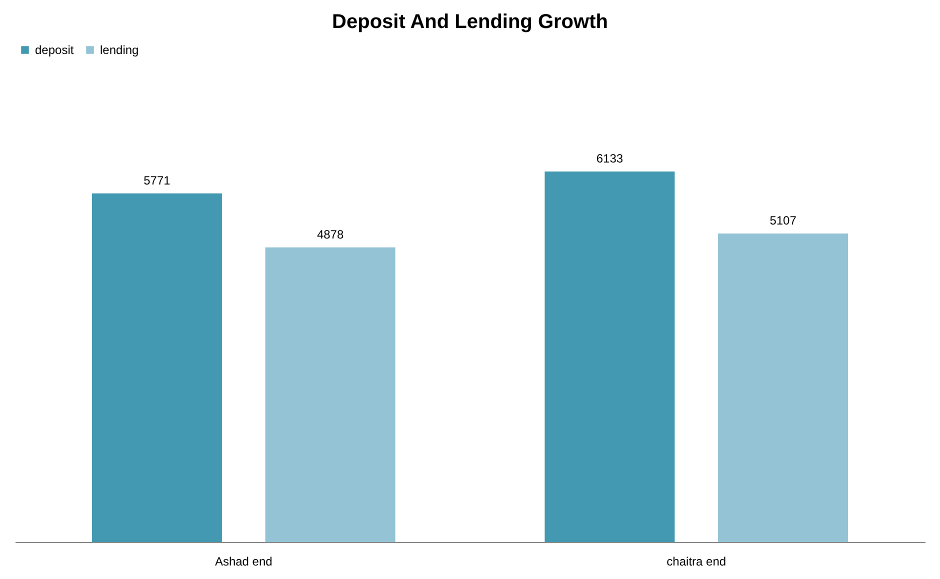 This screenshot has width=940, height=579. What do you see at coordinates (470, 22) in the screenshot?
I see `chart-title: Deposit And Lending Growth` at bounding box center [470, 22].